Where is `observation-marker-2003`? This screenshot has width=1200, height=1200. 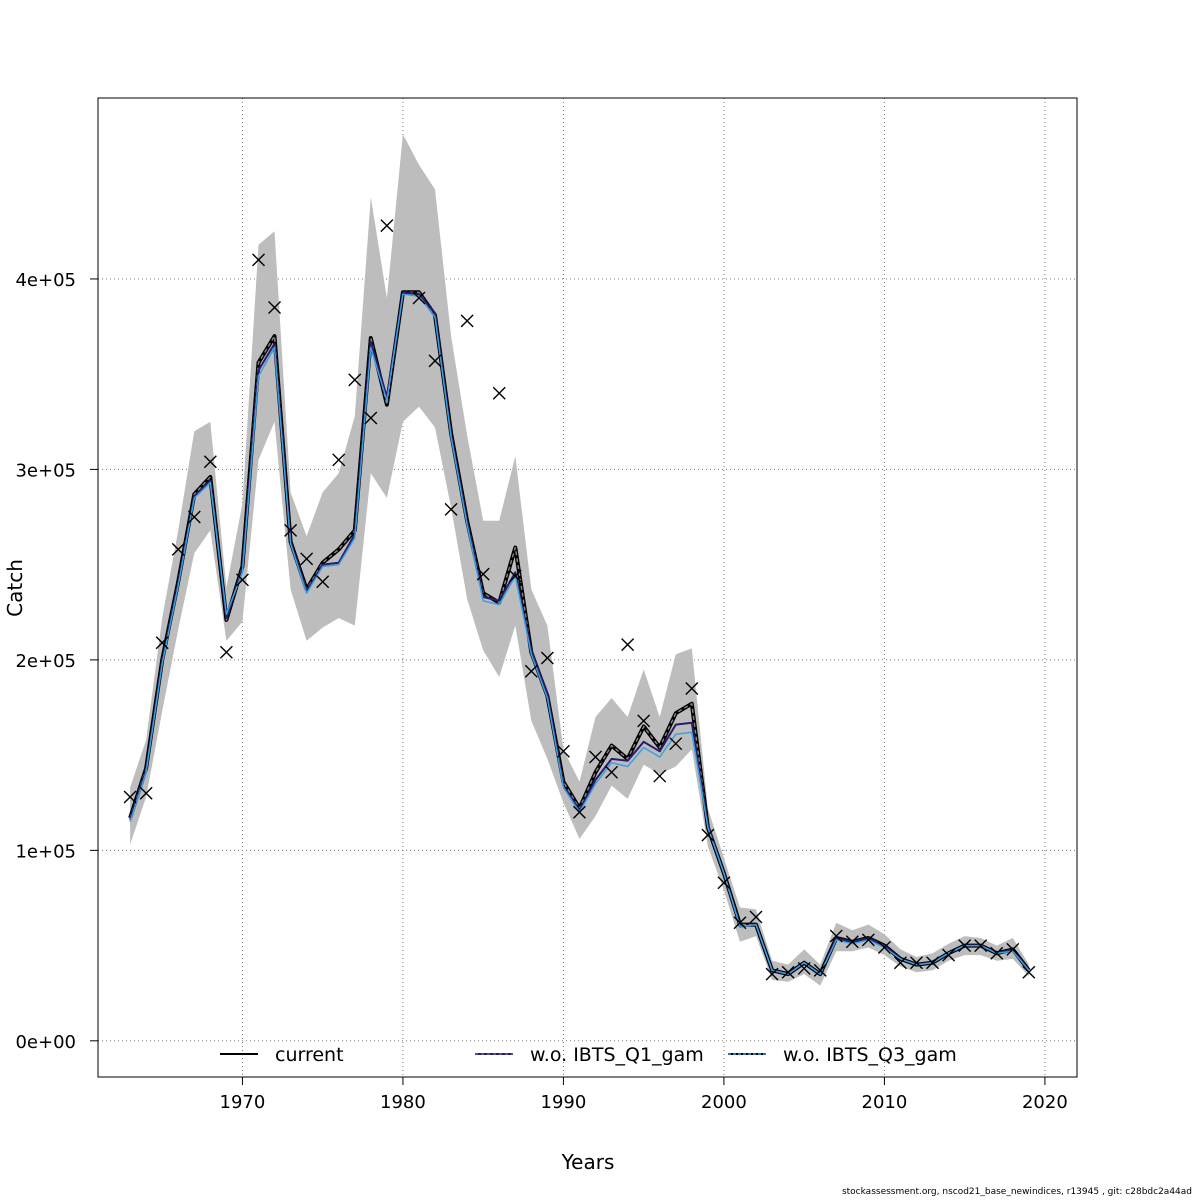
observation-marker-2003 is located at coordinates (772, 974).